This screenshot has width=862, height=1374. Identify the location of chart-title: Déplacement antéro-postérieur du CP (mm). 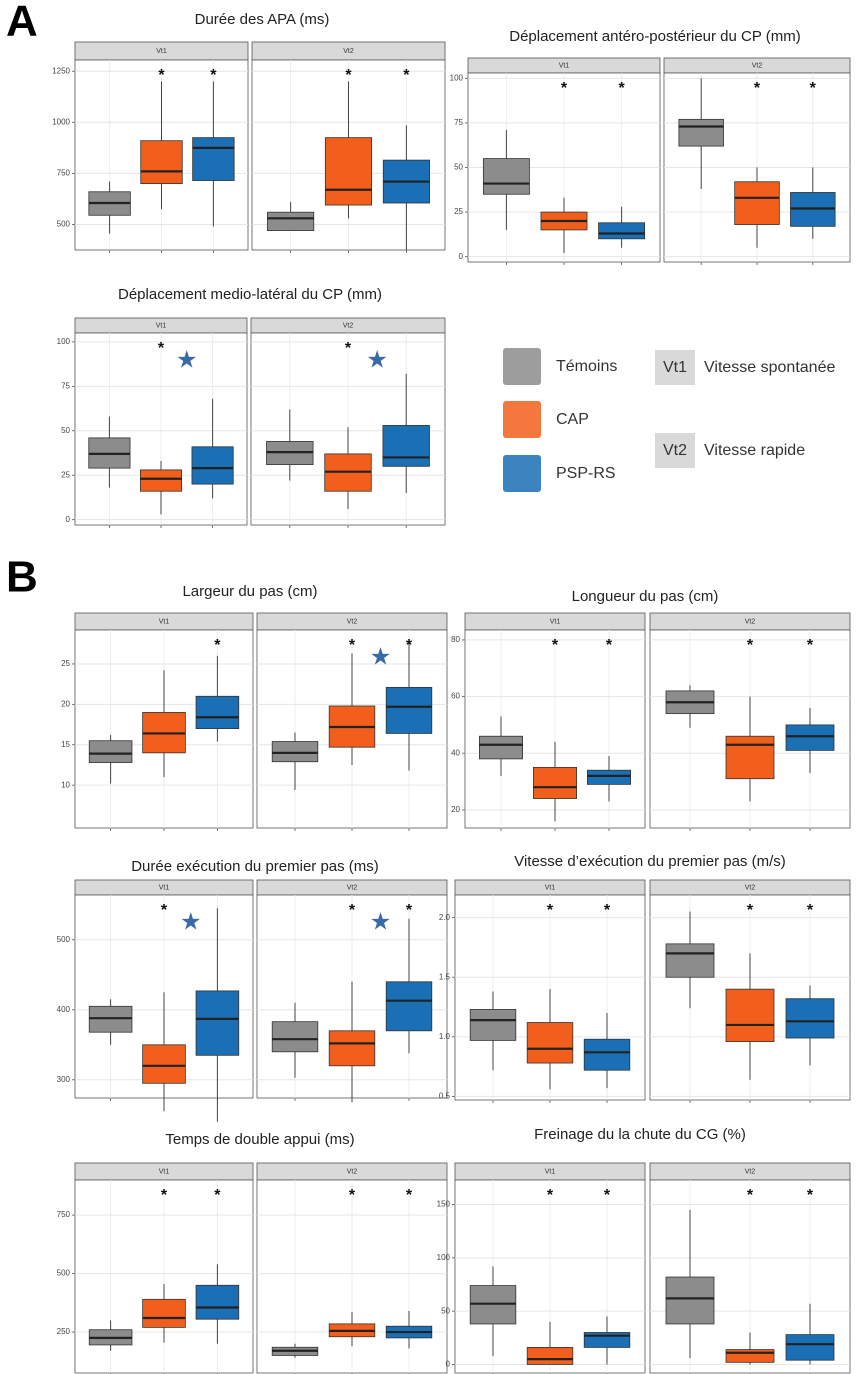
(655, 36).